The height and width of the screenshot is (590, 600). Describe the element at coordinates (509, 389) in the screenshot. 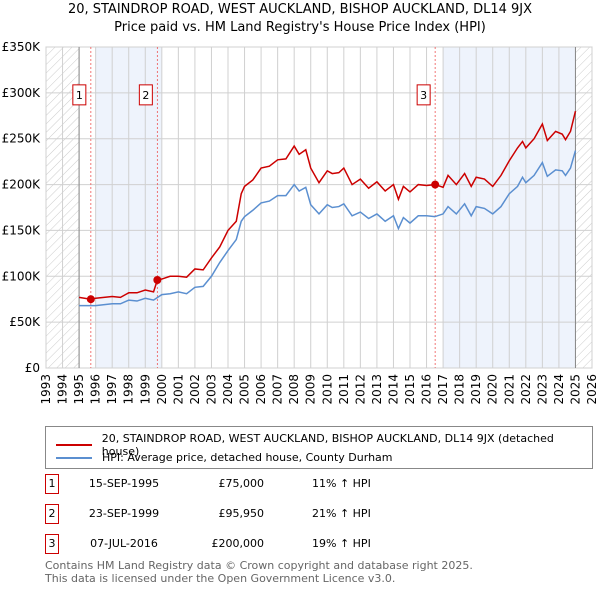

I see `x-tick-label: 2021` at that location.